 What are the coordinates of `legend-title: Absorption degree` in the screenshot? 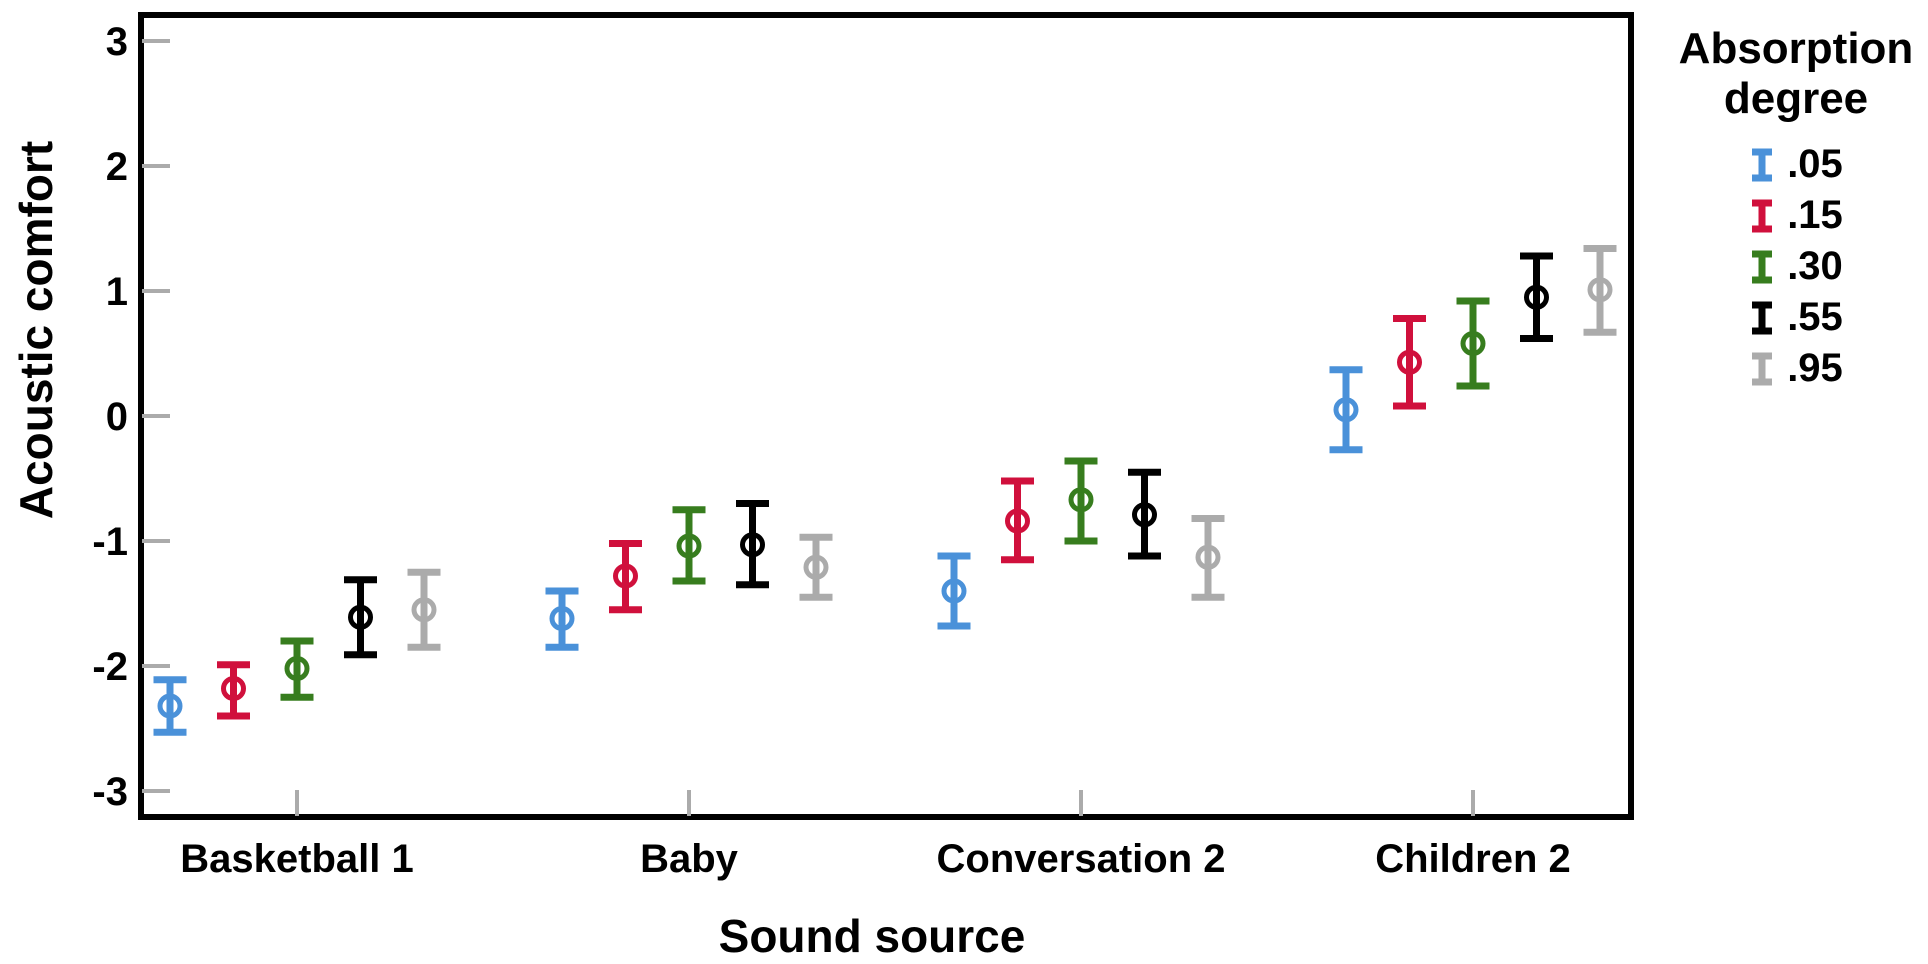 It's located at (1796, 73).